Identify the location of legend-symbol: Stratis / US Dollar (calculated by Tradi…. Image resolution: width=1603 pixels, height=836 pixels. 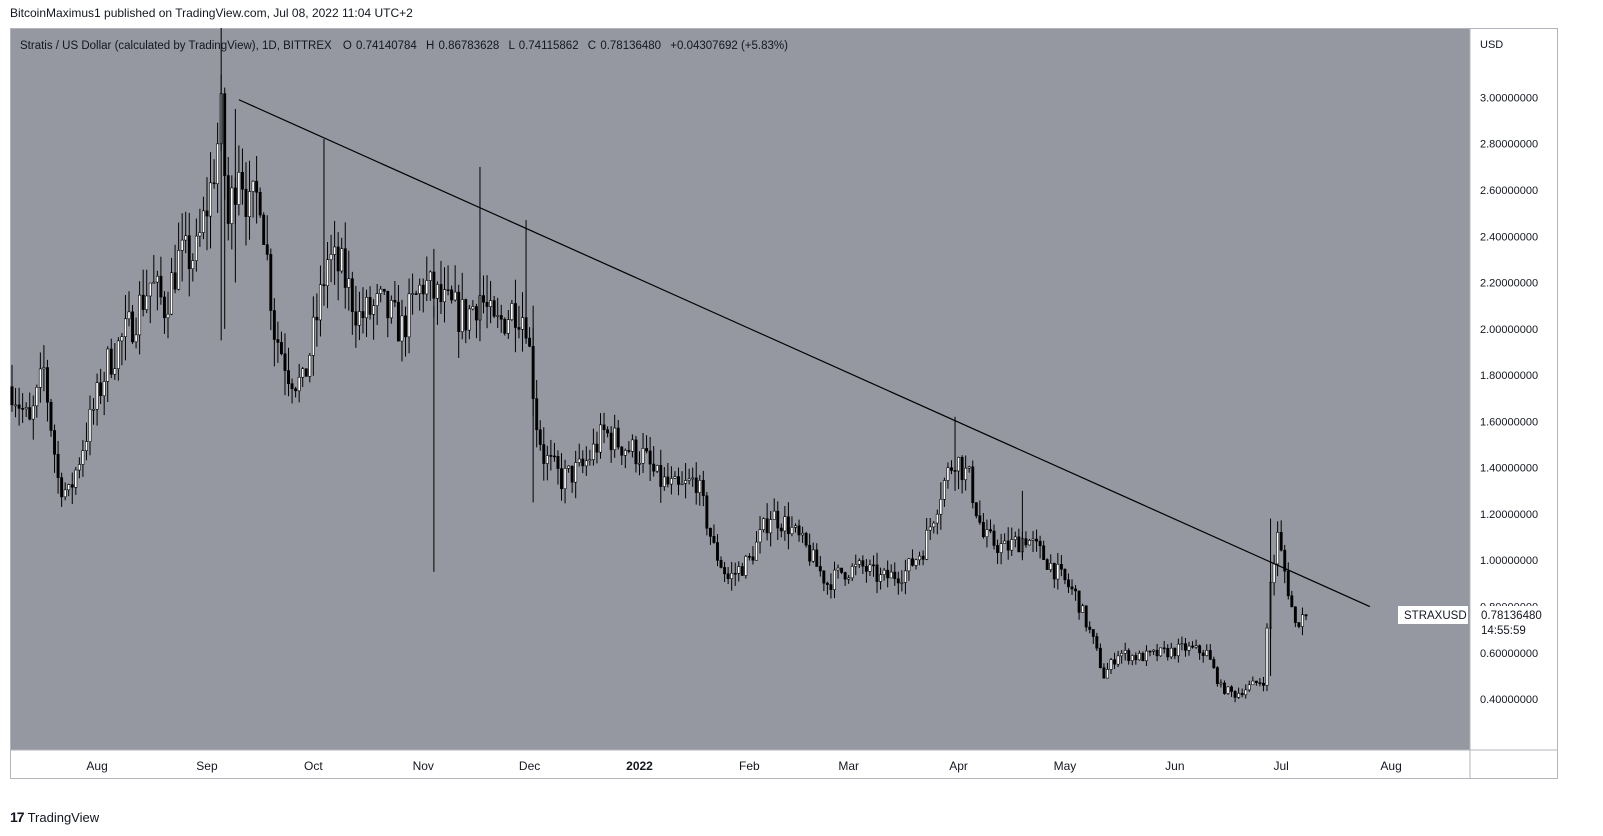
(176, 46).